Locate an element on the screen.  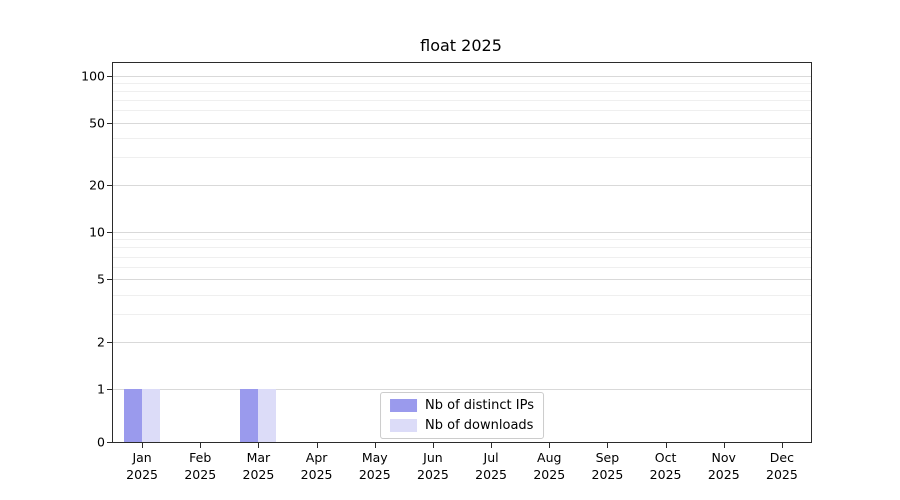
y-tick-label: 10 is located at coordinates (97, 232).